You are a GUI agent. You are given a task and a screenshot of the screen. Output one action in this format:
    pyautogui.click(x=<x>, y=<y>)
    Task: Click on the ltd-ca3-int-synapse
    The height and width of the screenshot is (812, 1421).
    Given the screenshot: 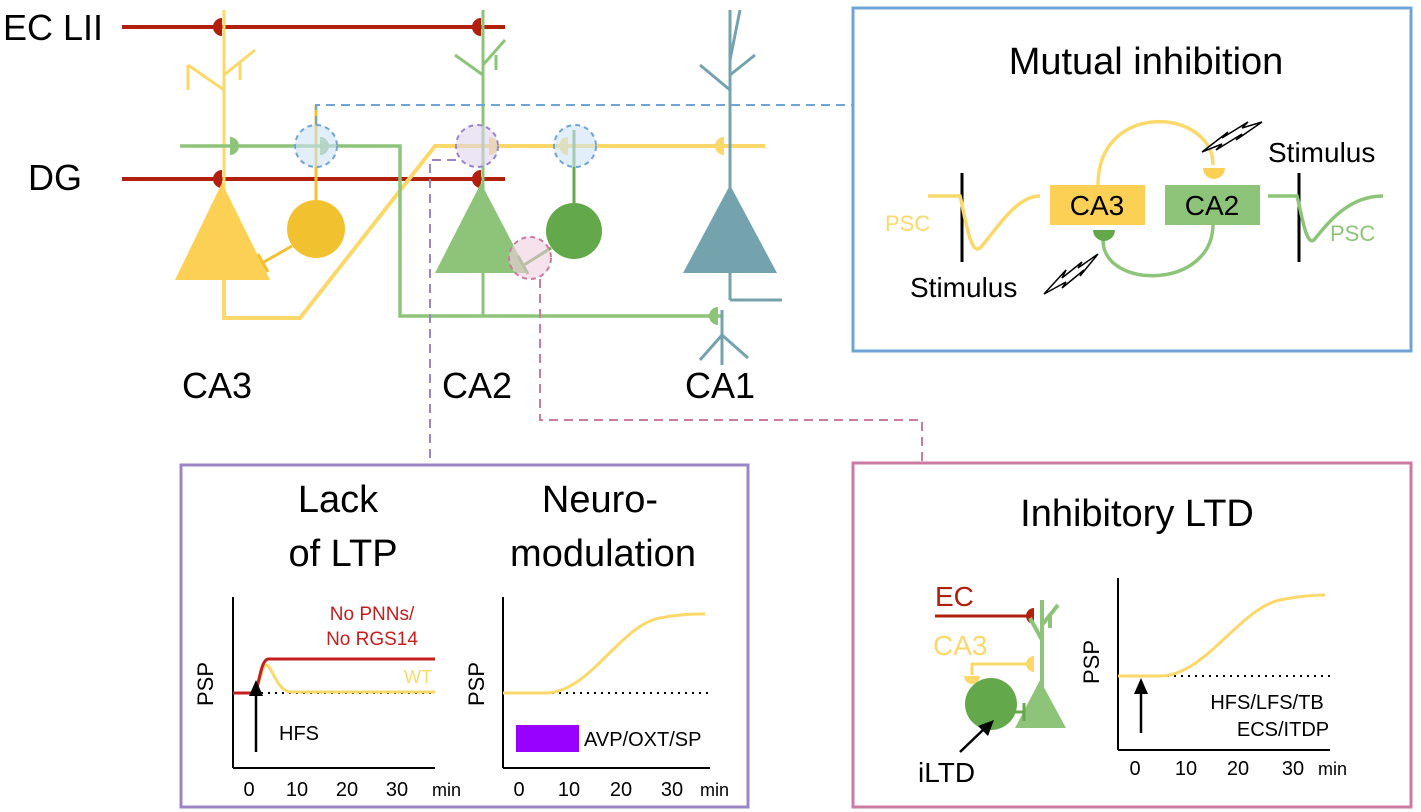 What is the action you would take?
    pyautogui.click(x=972, y=680)
    